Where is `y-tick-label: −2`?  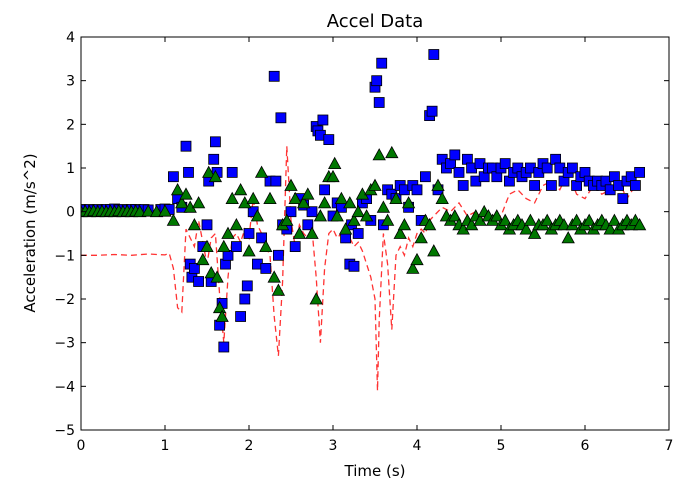 y-tick-label: −2 is located at coordinates (64, 300).